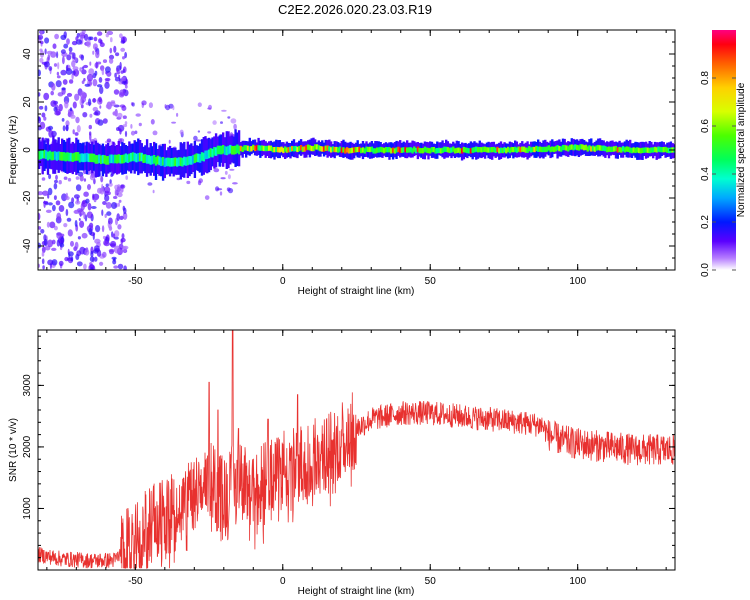  I want to click on y-tick-label: -20, so click(27, 197).